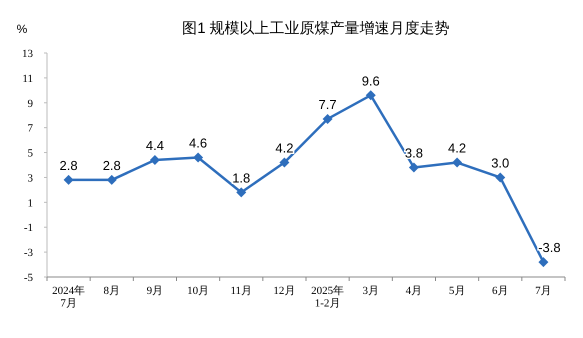 The image size is (583, 338). I want to click on y-axis-title: %, so click(22, 29).